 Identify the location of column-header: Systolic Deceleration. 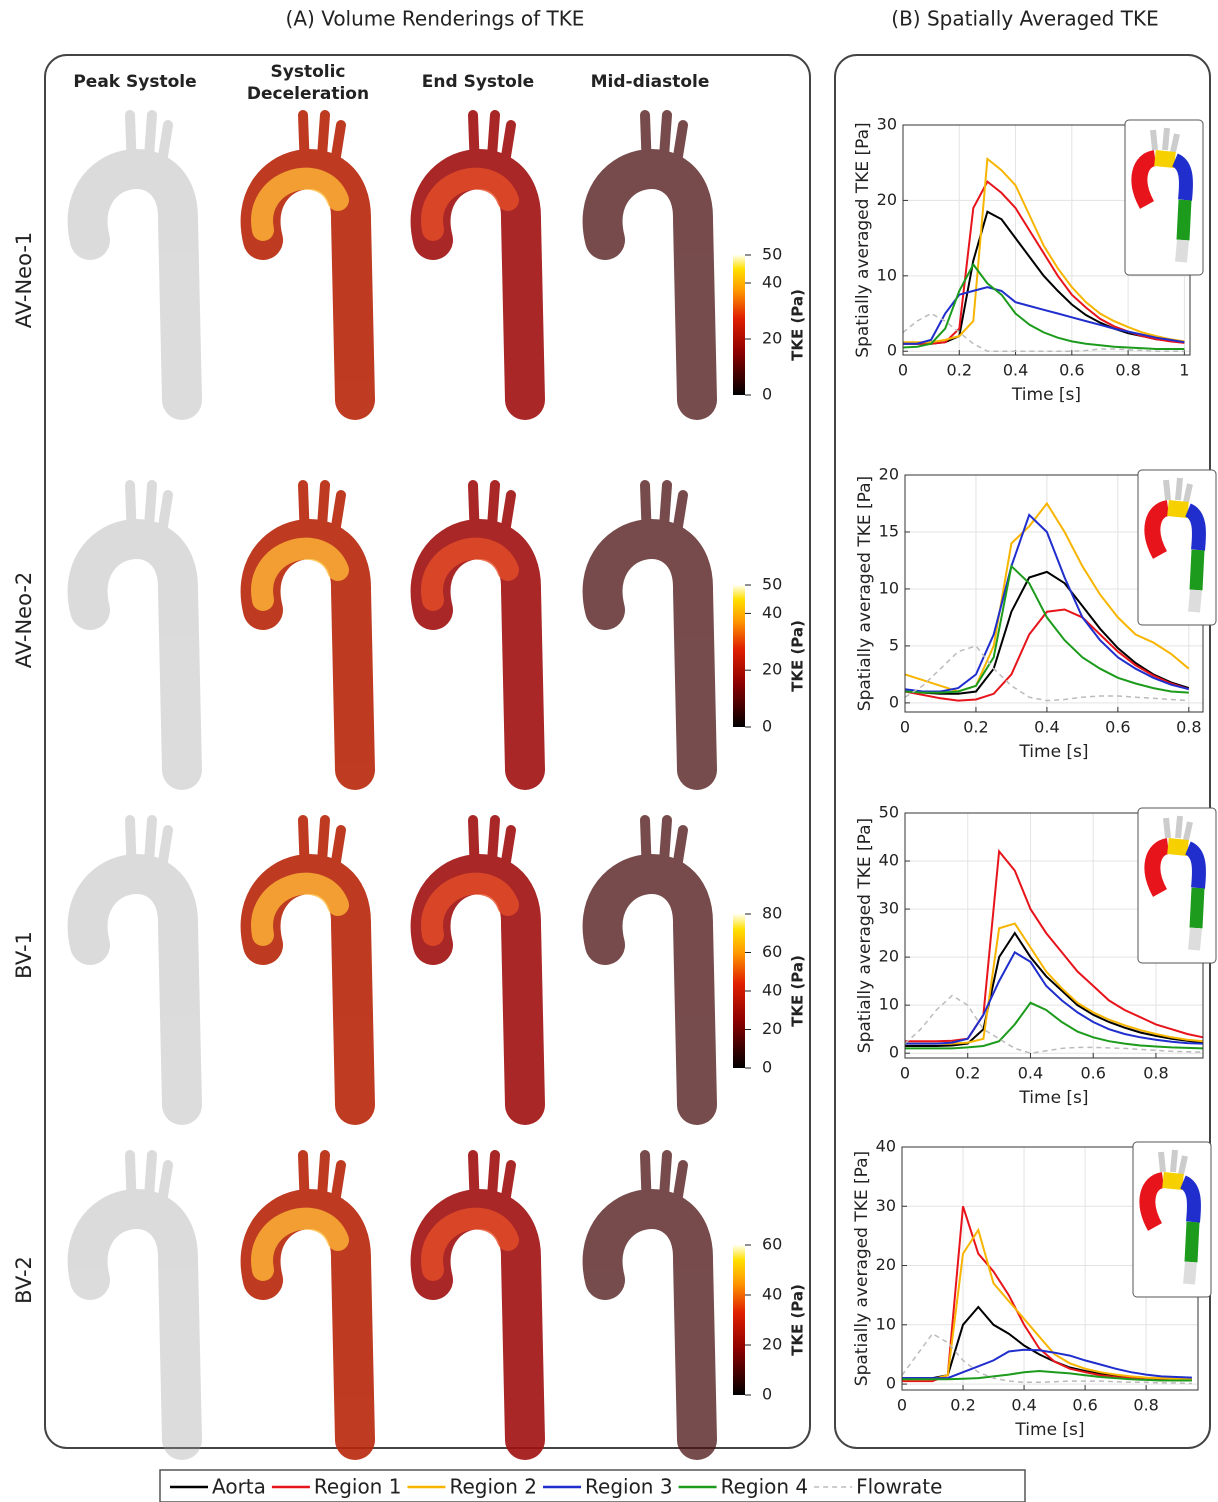
(308, 83).